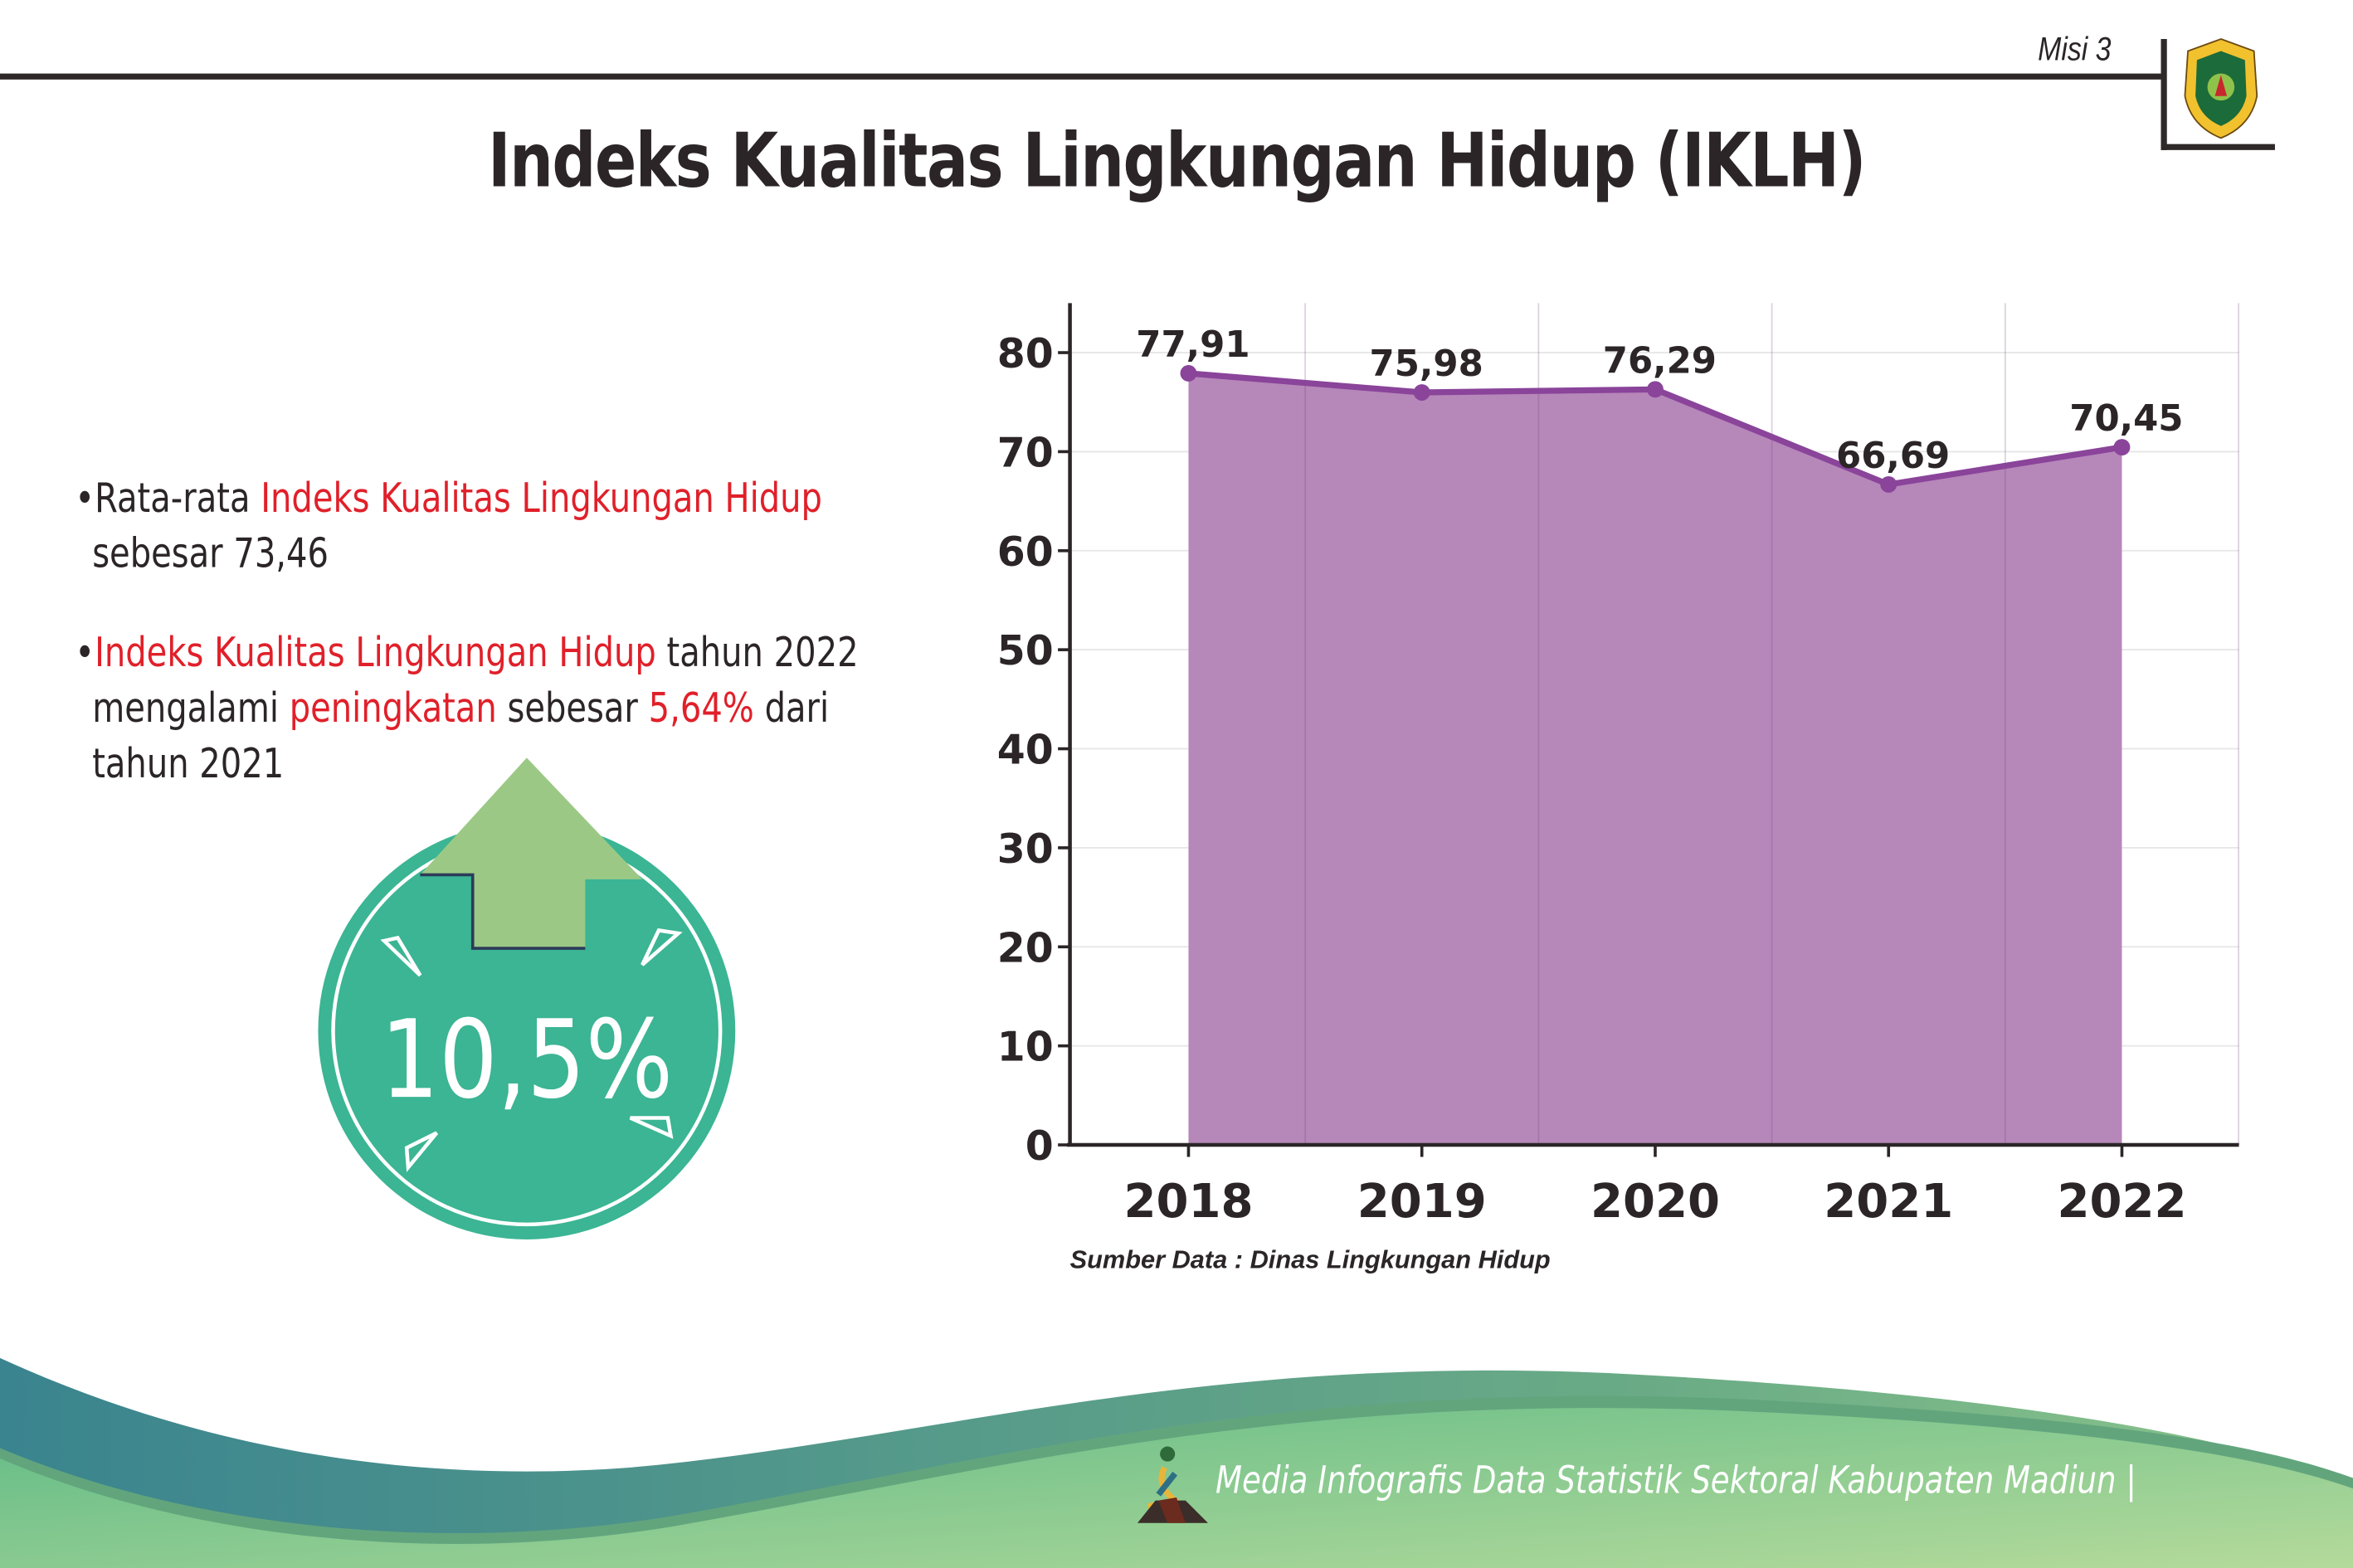 Image resolution: width=2353 pixels, height=1568 pixels. Describe the element at coordinates (1025, 353) in the screenshot. I see `y-tick-label: 80` at that location.